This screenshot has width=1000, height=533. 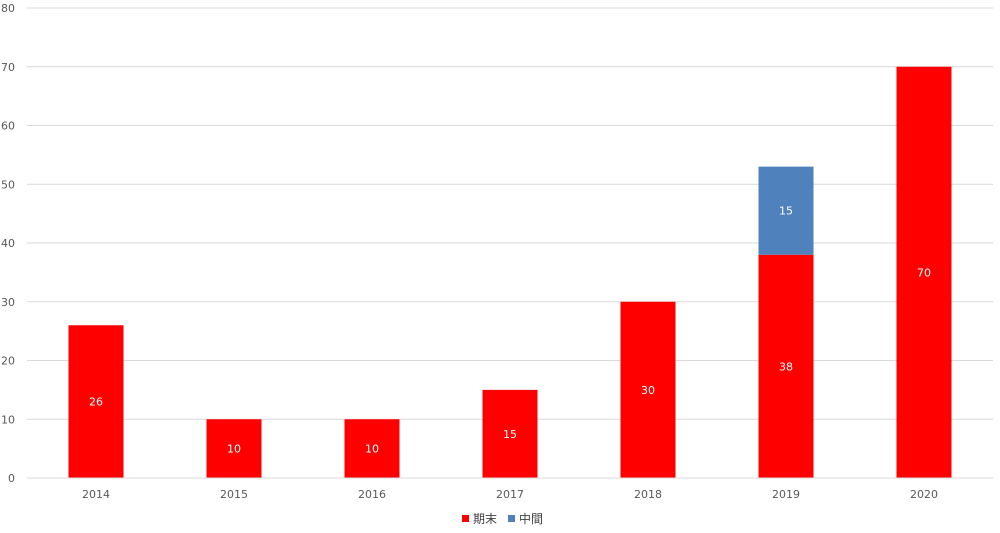 I want to click on x-tick-label: 2014, so click(x=96, y=494).